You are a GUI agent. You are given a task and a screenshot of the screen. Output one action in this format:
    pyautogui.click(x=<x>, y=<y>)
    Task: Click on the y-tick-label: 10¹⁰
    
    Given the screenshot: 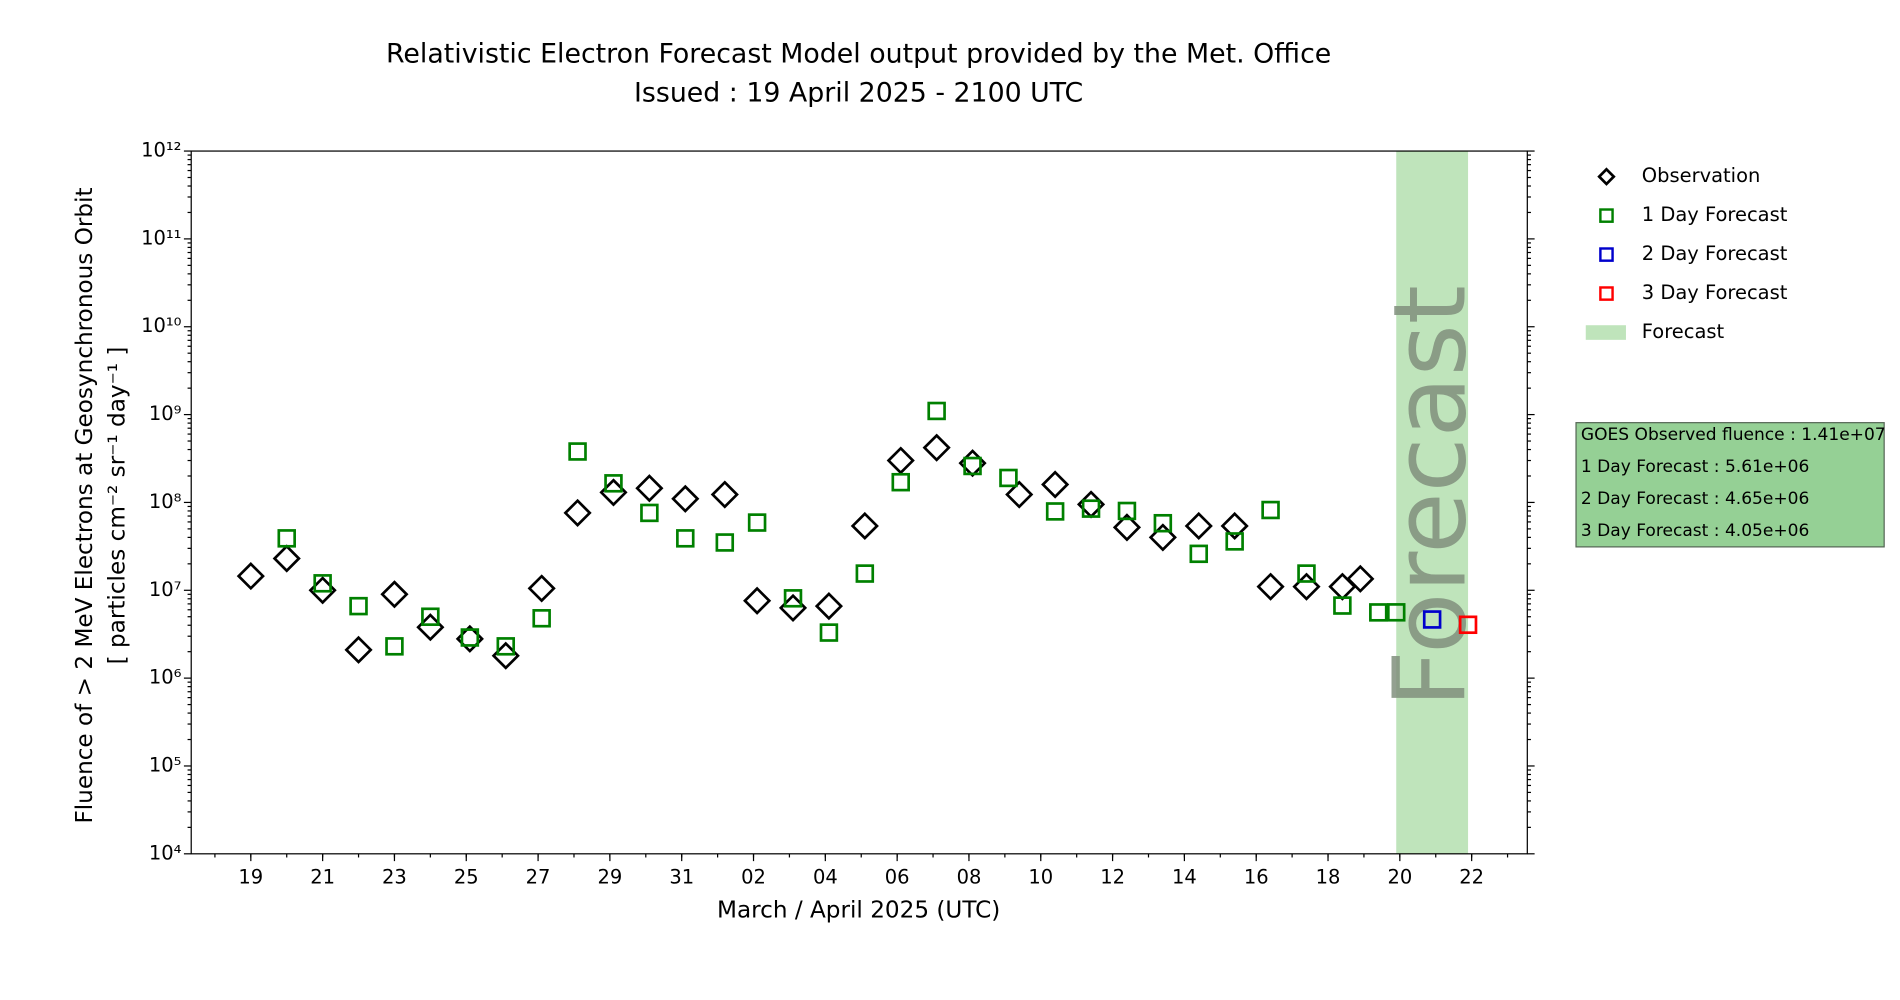 What is the action you would take?
    pyautogui.click(x=161, y=325)
    